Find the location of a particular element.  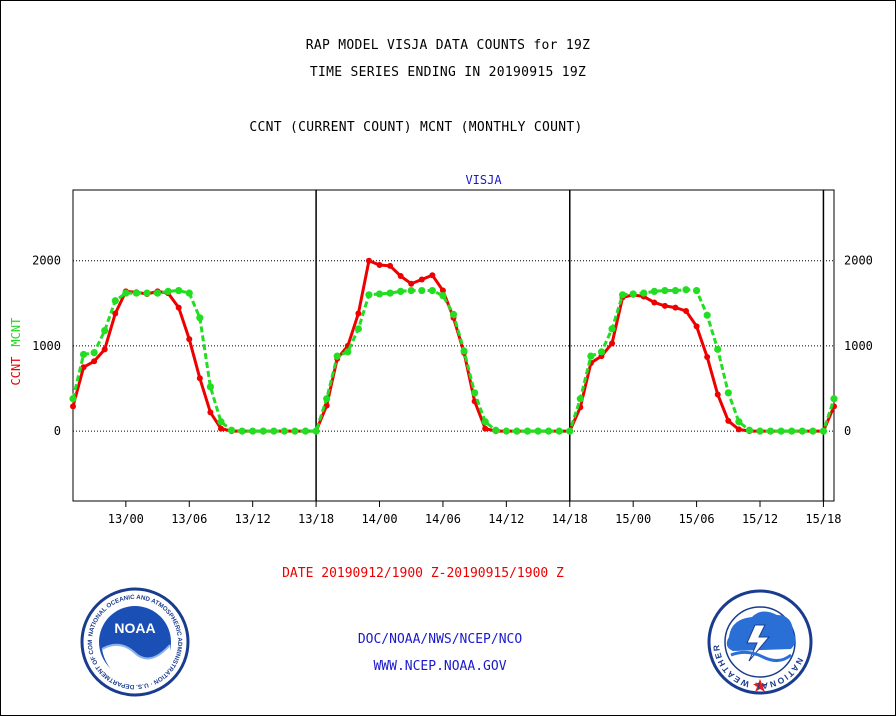

ncep-url-link: WWW.NCEP.NOAA.GOV is located at coordinates (440, 666).